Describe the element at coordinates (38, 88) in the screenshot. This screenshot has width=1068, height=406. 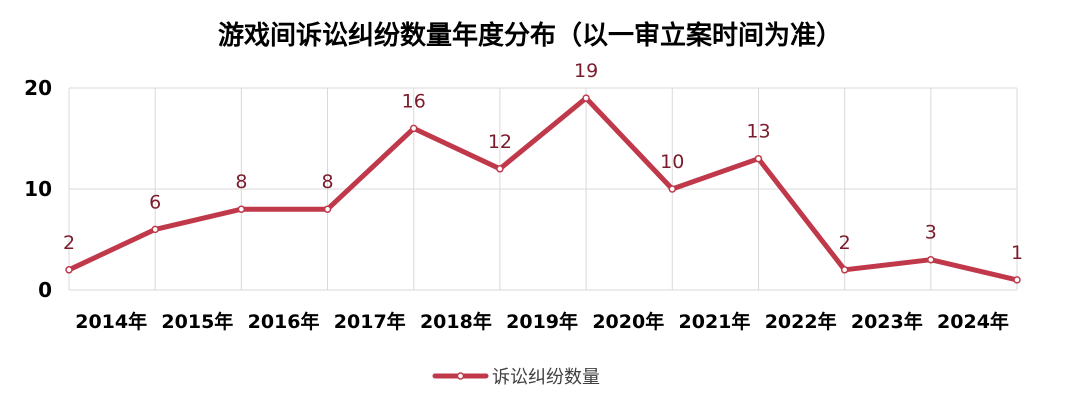
I see `y-tick-label: 20` at that location.